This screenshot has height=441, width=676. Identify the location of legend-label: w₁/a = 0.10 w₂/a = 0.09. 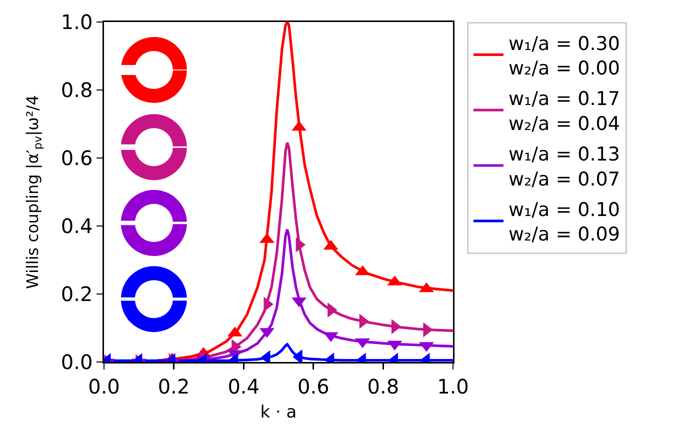
(564, 222).